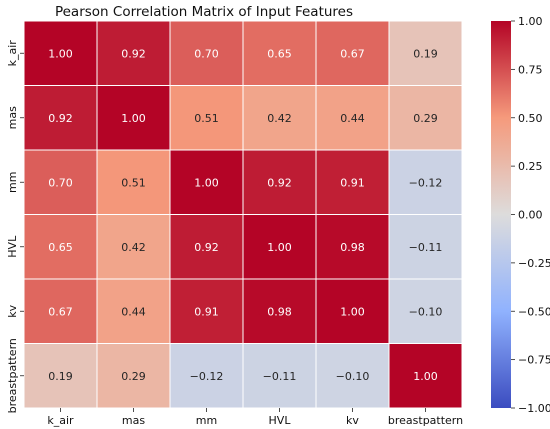 The image size is (550, 429). What do you see at coordinates (12, 117) in the screenshot?
I see `y-tick-label: mas` at bounding box center [12, 117].